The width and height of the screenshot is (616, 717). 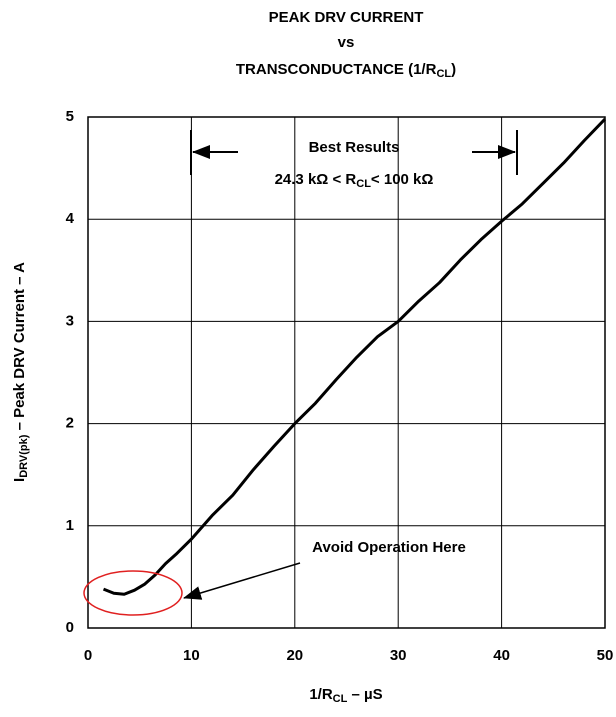 What do you see at coordinates (398, 655) in the screenshot?
I see `x-tick-label: 30` at bounding box center [398, 655].